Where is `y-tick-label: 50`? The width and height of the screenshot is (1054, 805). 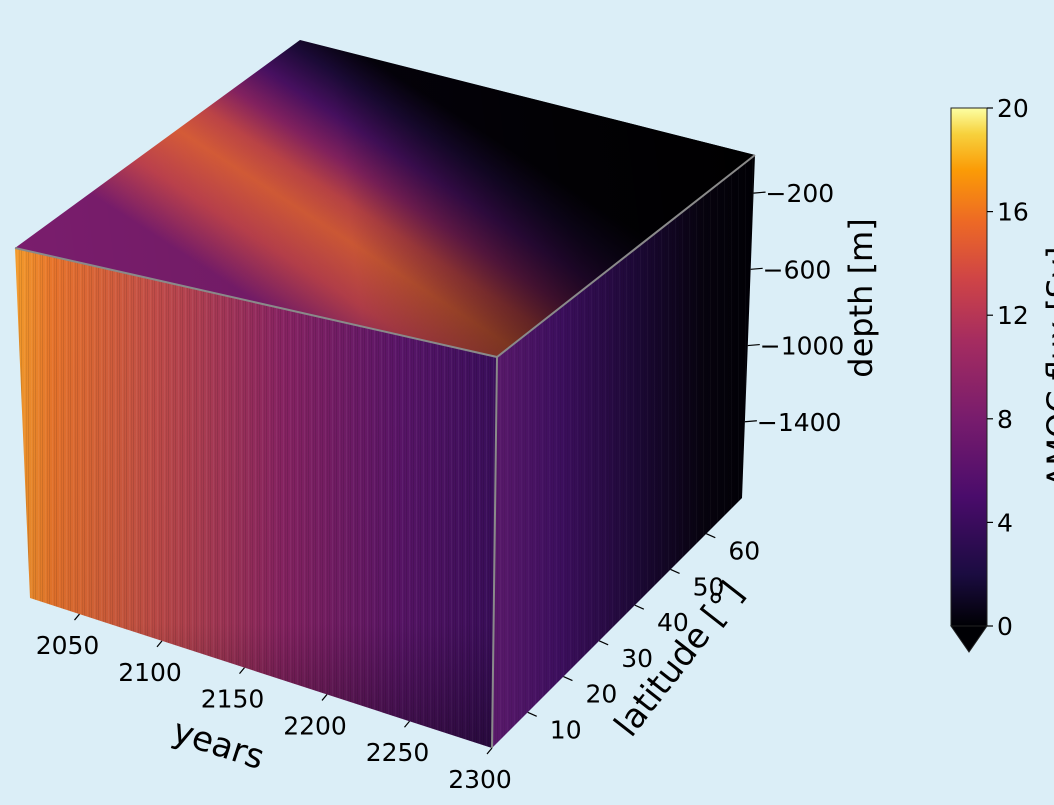
y-tick-label: 50 is located at coordinates (709, 586).